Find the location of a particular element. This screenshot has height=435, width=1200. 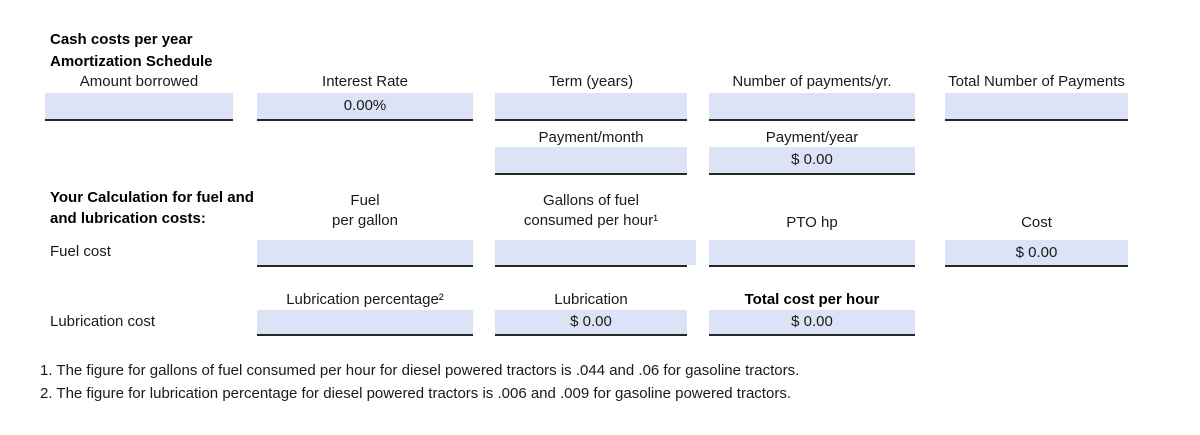

interest-rate-value: 0.00% is located at coordinates (365, 106).